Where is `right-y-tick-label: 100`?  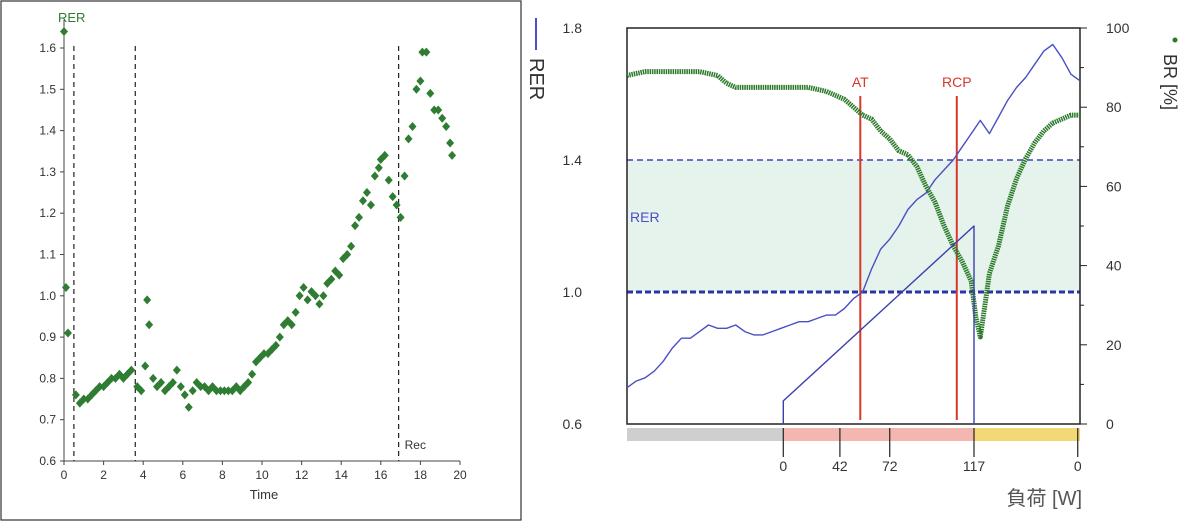 right-y-tick-label: 100 is located at coordinates (1118, 28).